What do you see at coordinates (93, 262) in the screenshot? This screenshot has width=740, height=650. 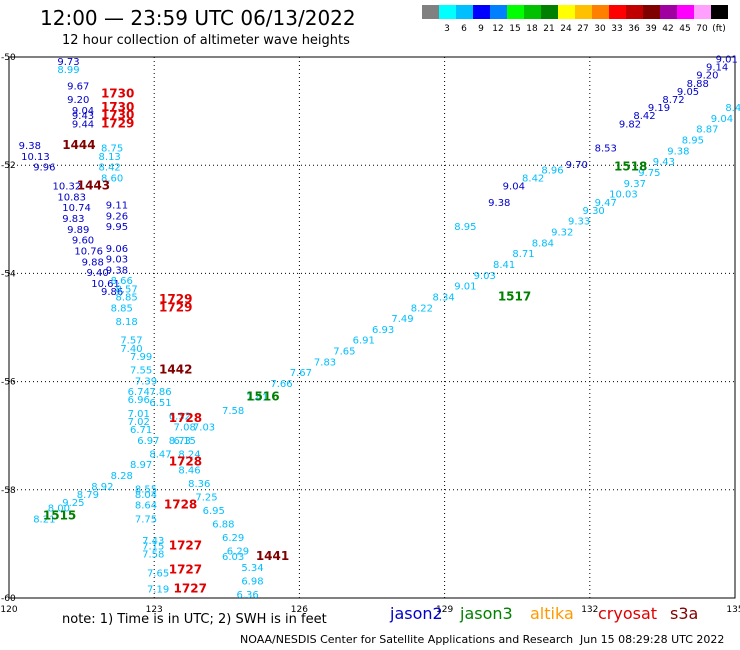 I see `wave-height-label: 9.88` at bounding box center [93, 262].